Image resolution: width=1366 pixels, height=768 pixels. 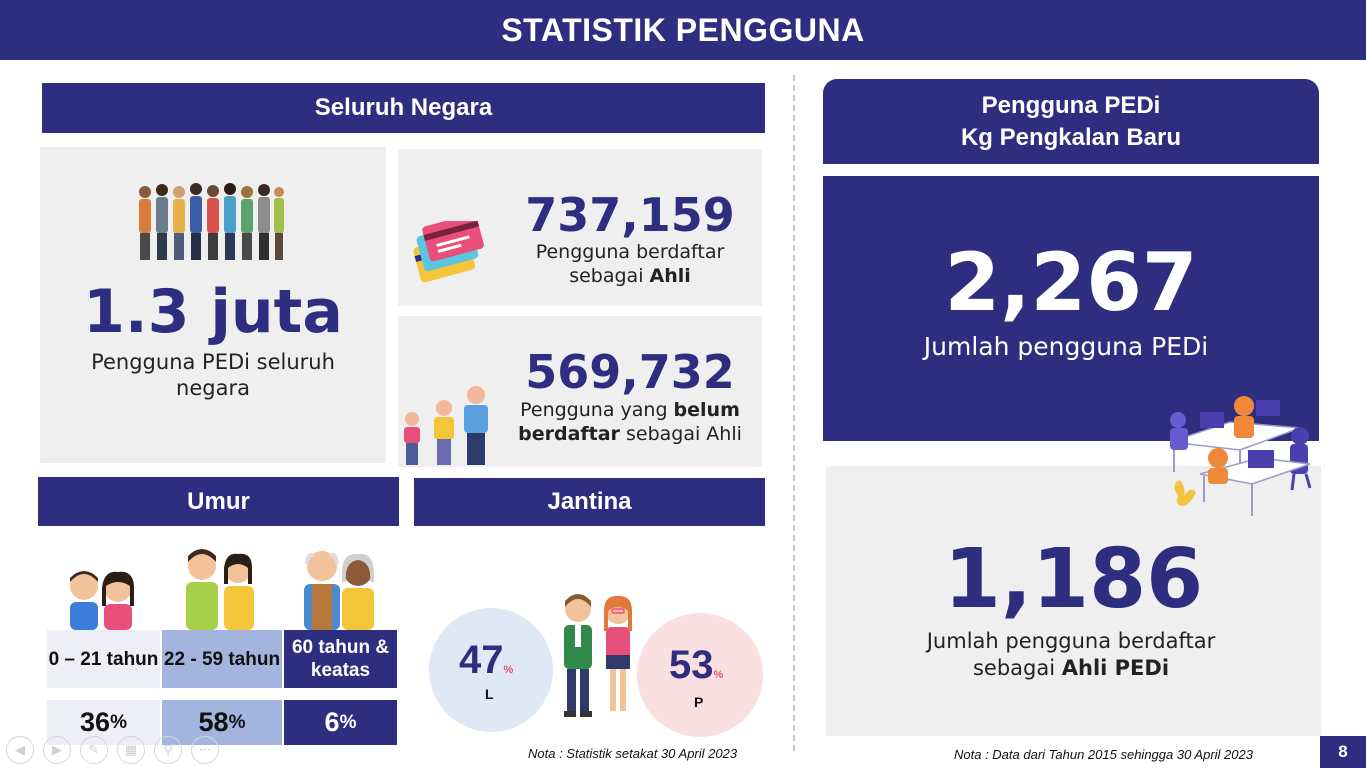 What do you see at coordinates (633, 753) in the screenshot?
I see `note-left: Nota : Statistik setakat 30 April 2023` at bounding box center [633, 753].